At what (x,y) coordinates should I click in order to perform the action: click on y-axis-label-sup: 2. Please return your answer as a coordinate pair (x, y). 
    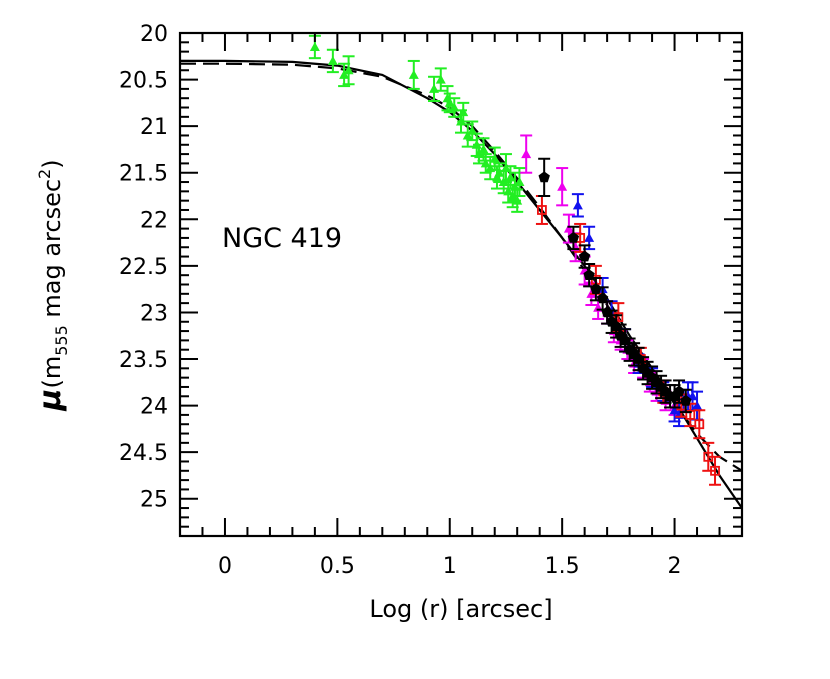
    Looking at the image, I should click on (44, 174).